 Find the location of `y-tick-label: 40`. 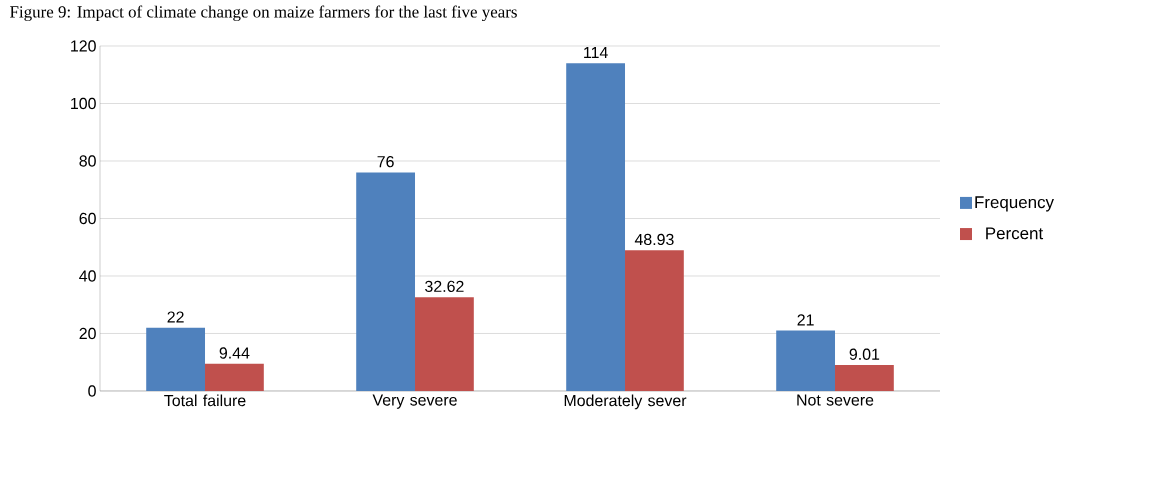

y-tick-label: 40 is located at coordinates (87, 276).